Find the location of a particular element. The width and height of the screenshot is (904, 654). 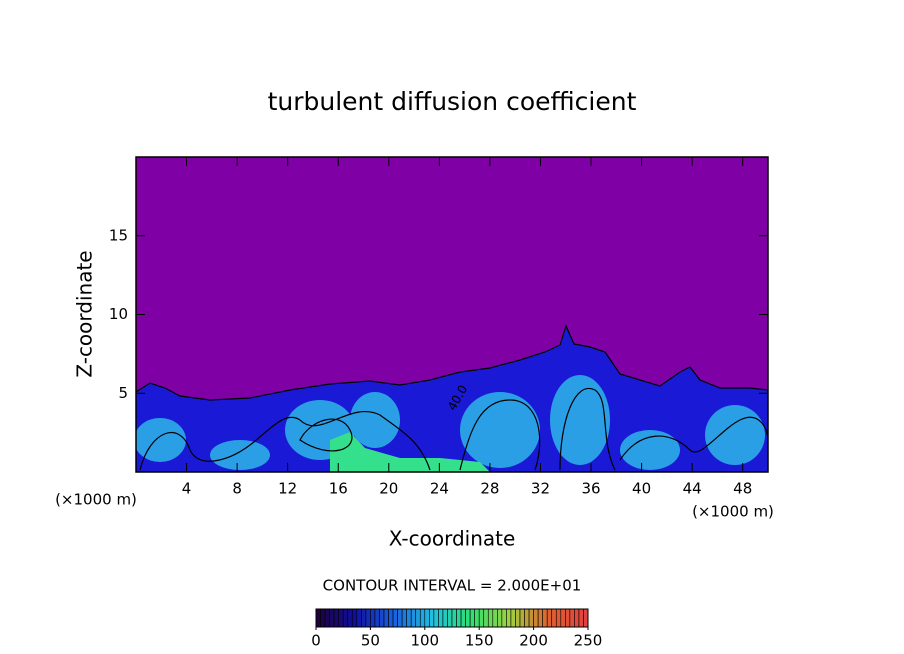

x-tick-label: 32 is located at coordinates (540, 489).